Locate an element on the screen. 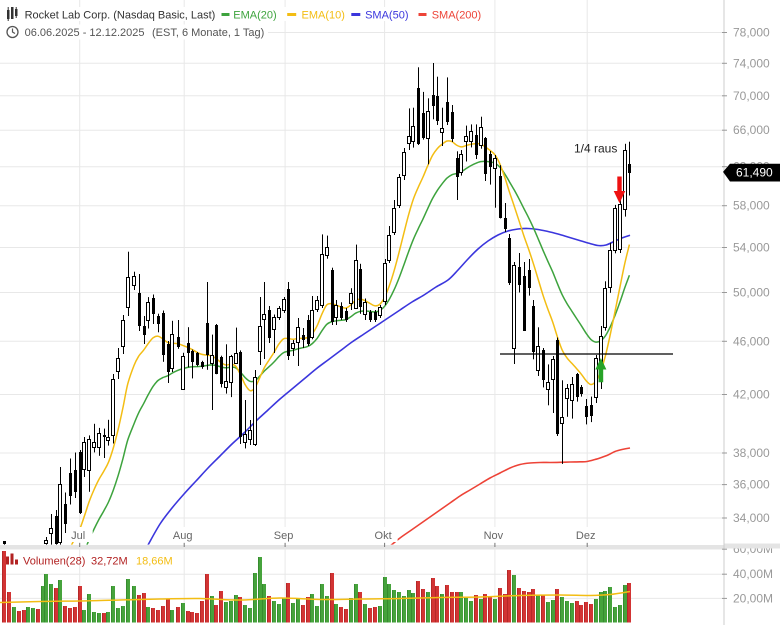  svg-text: 32,72M is located at coordinates (109, 562).